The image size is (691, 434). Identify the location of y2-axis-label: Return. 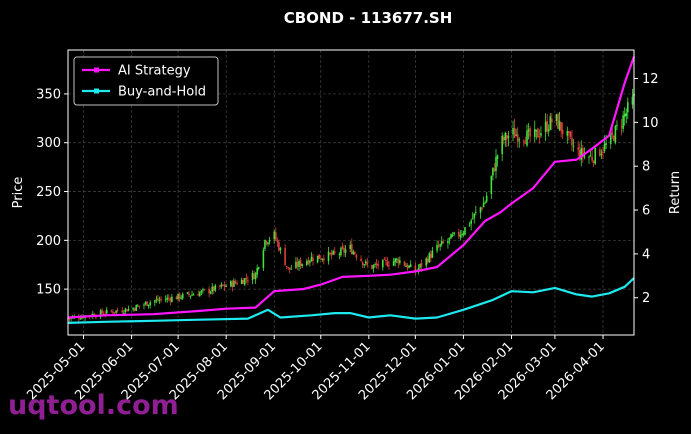
(675, 192).